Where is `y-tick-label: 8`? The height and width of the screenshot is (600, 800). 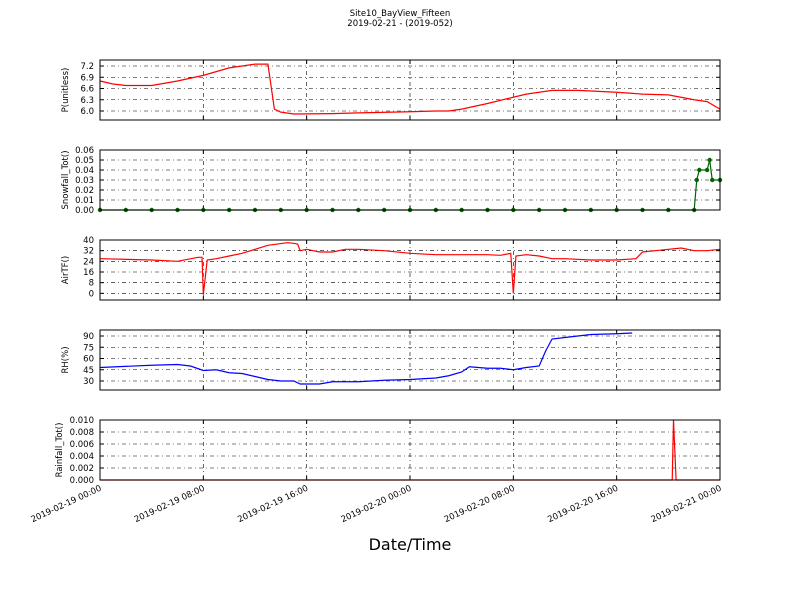
y-tick-label: 8 is located at coordinates (91, 284).